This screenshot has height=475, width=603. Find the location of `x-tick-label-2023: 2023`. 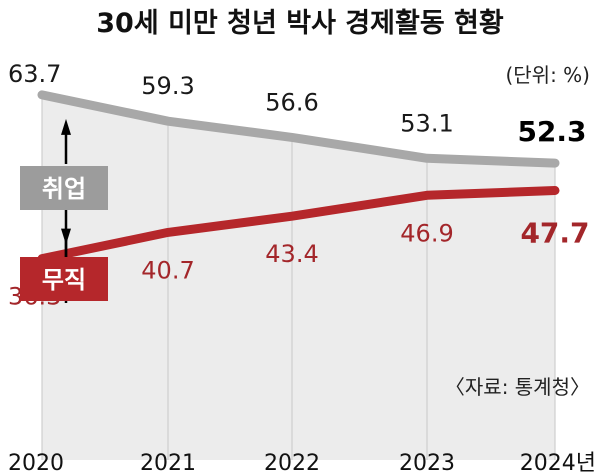

x-tick-label-2023: 2023 is located at coordinates (427, 463).